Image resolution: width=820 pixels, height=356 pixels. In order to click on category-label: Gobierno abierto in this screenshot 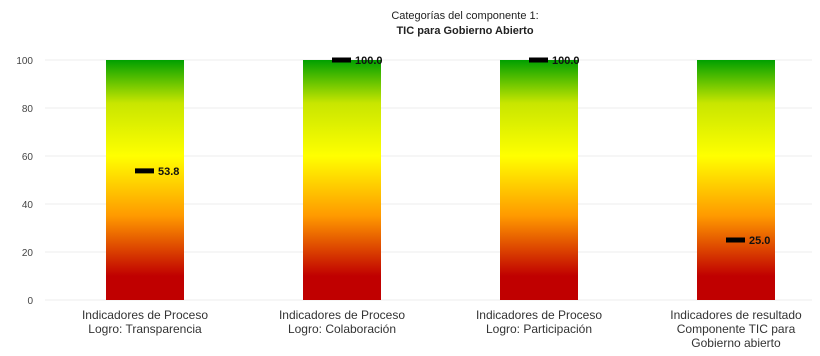, I will do `click(736, 343)`.